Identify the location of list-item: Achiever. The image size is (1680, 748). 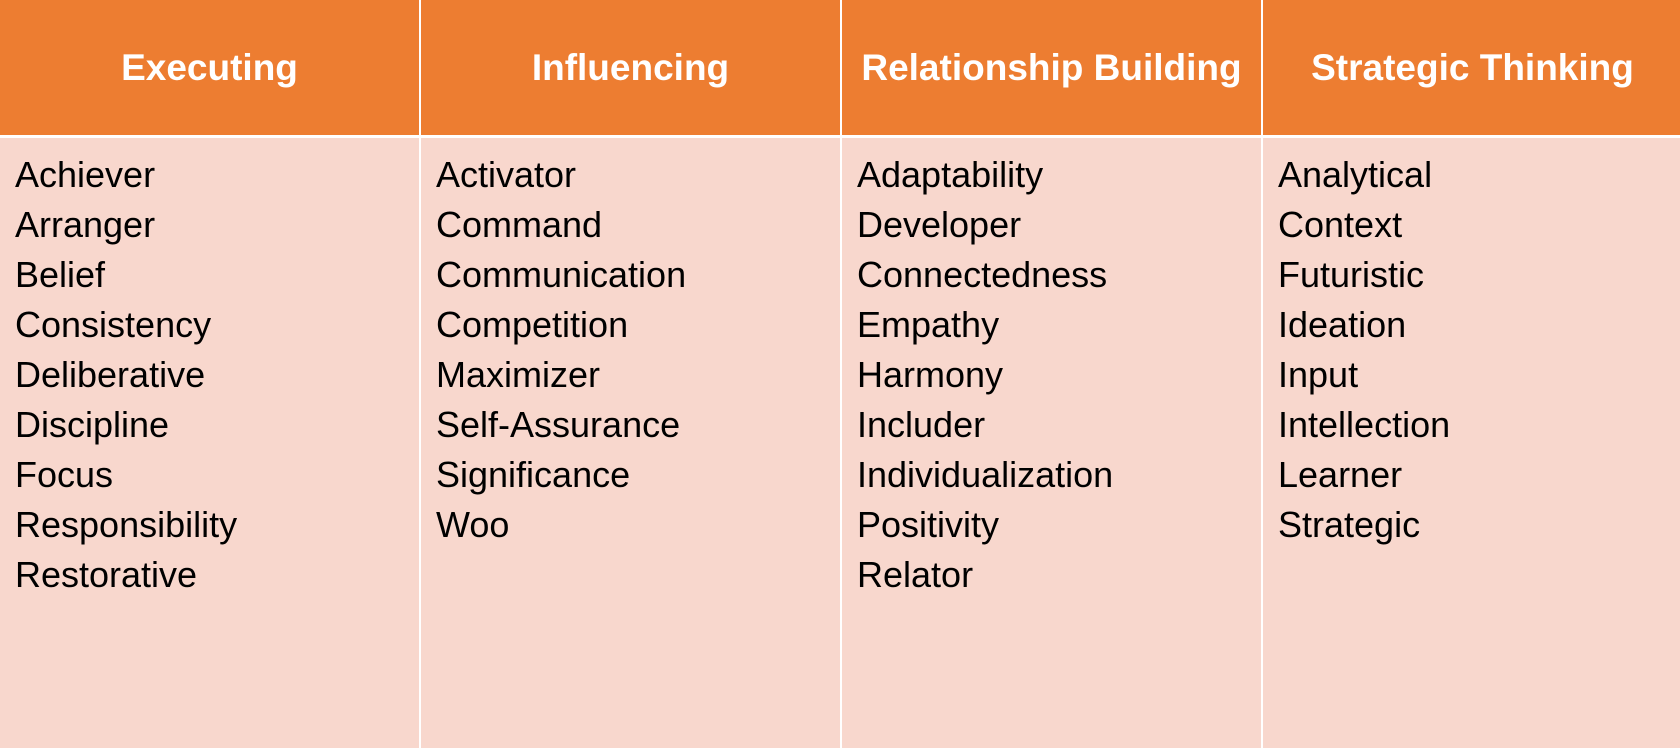
(85, 174).